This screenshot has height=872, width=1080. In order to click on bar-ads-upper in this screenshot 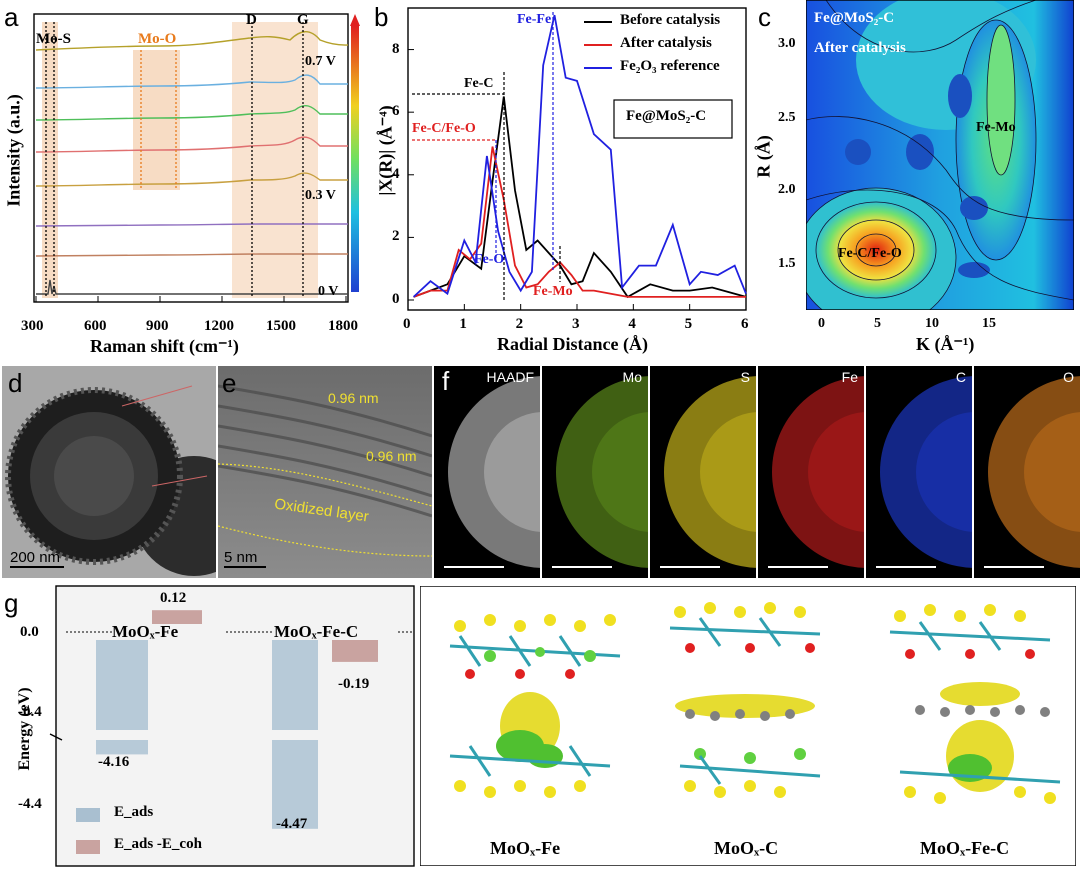, I will do `click(295, 685)`.